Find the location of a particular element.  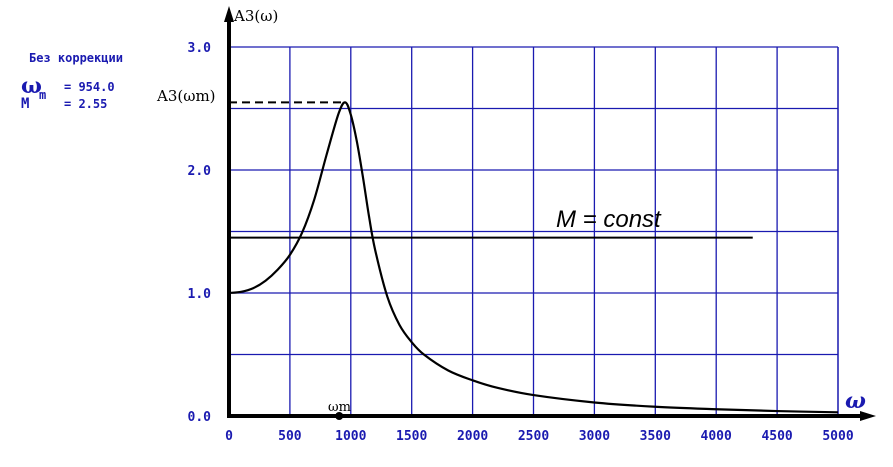

y-axis-label: A3(ω) is located at coordinates (255, 16).